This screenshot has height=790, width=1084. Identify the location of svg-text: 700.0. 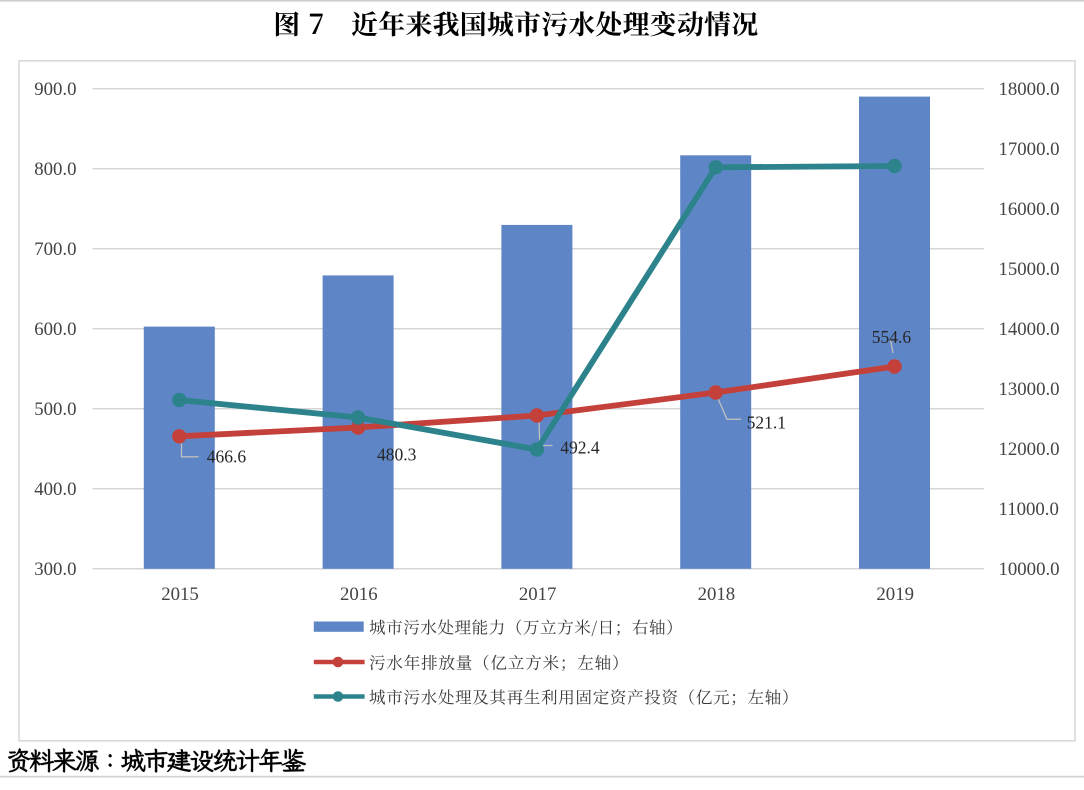
(55, 249).